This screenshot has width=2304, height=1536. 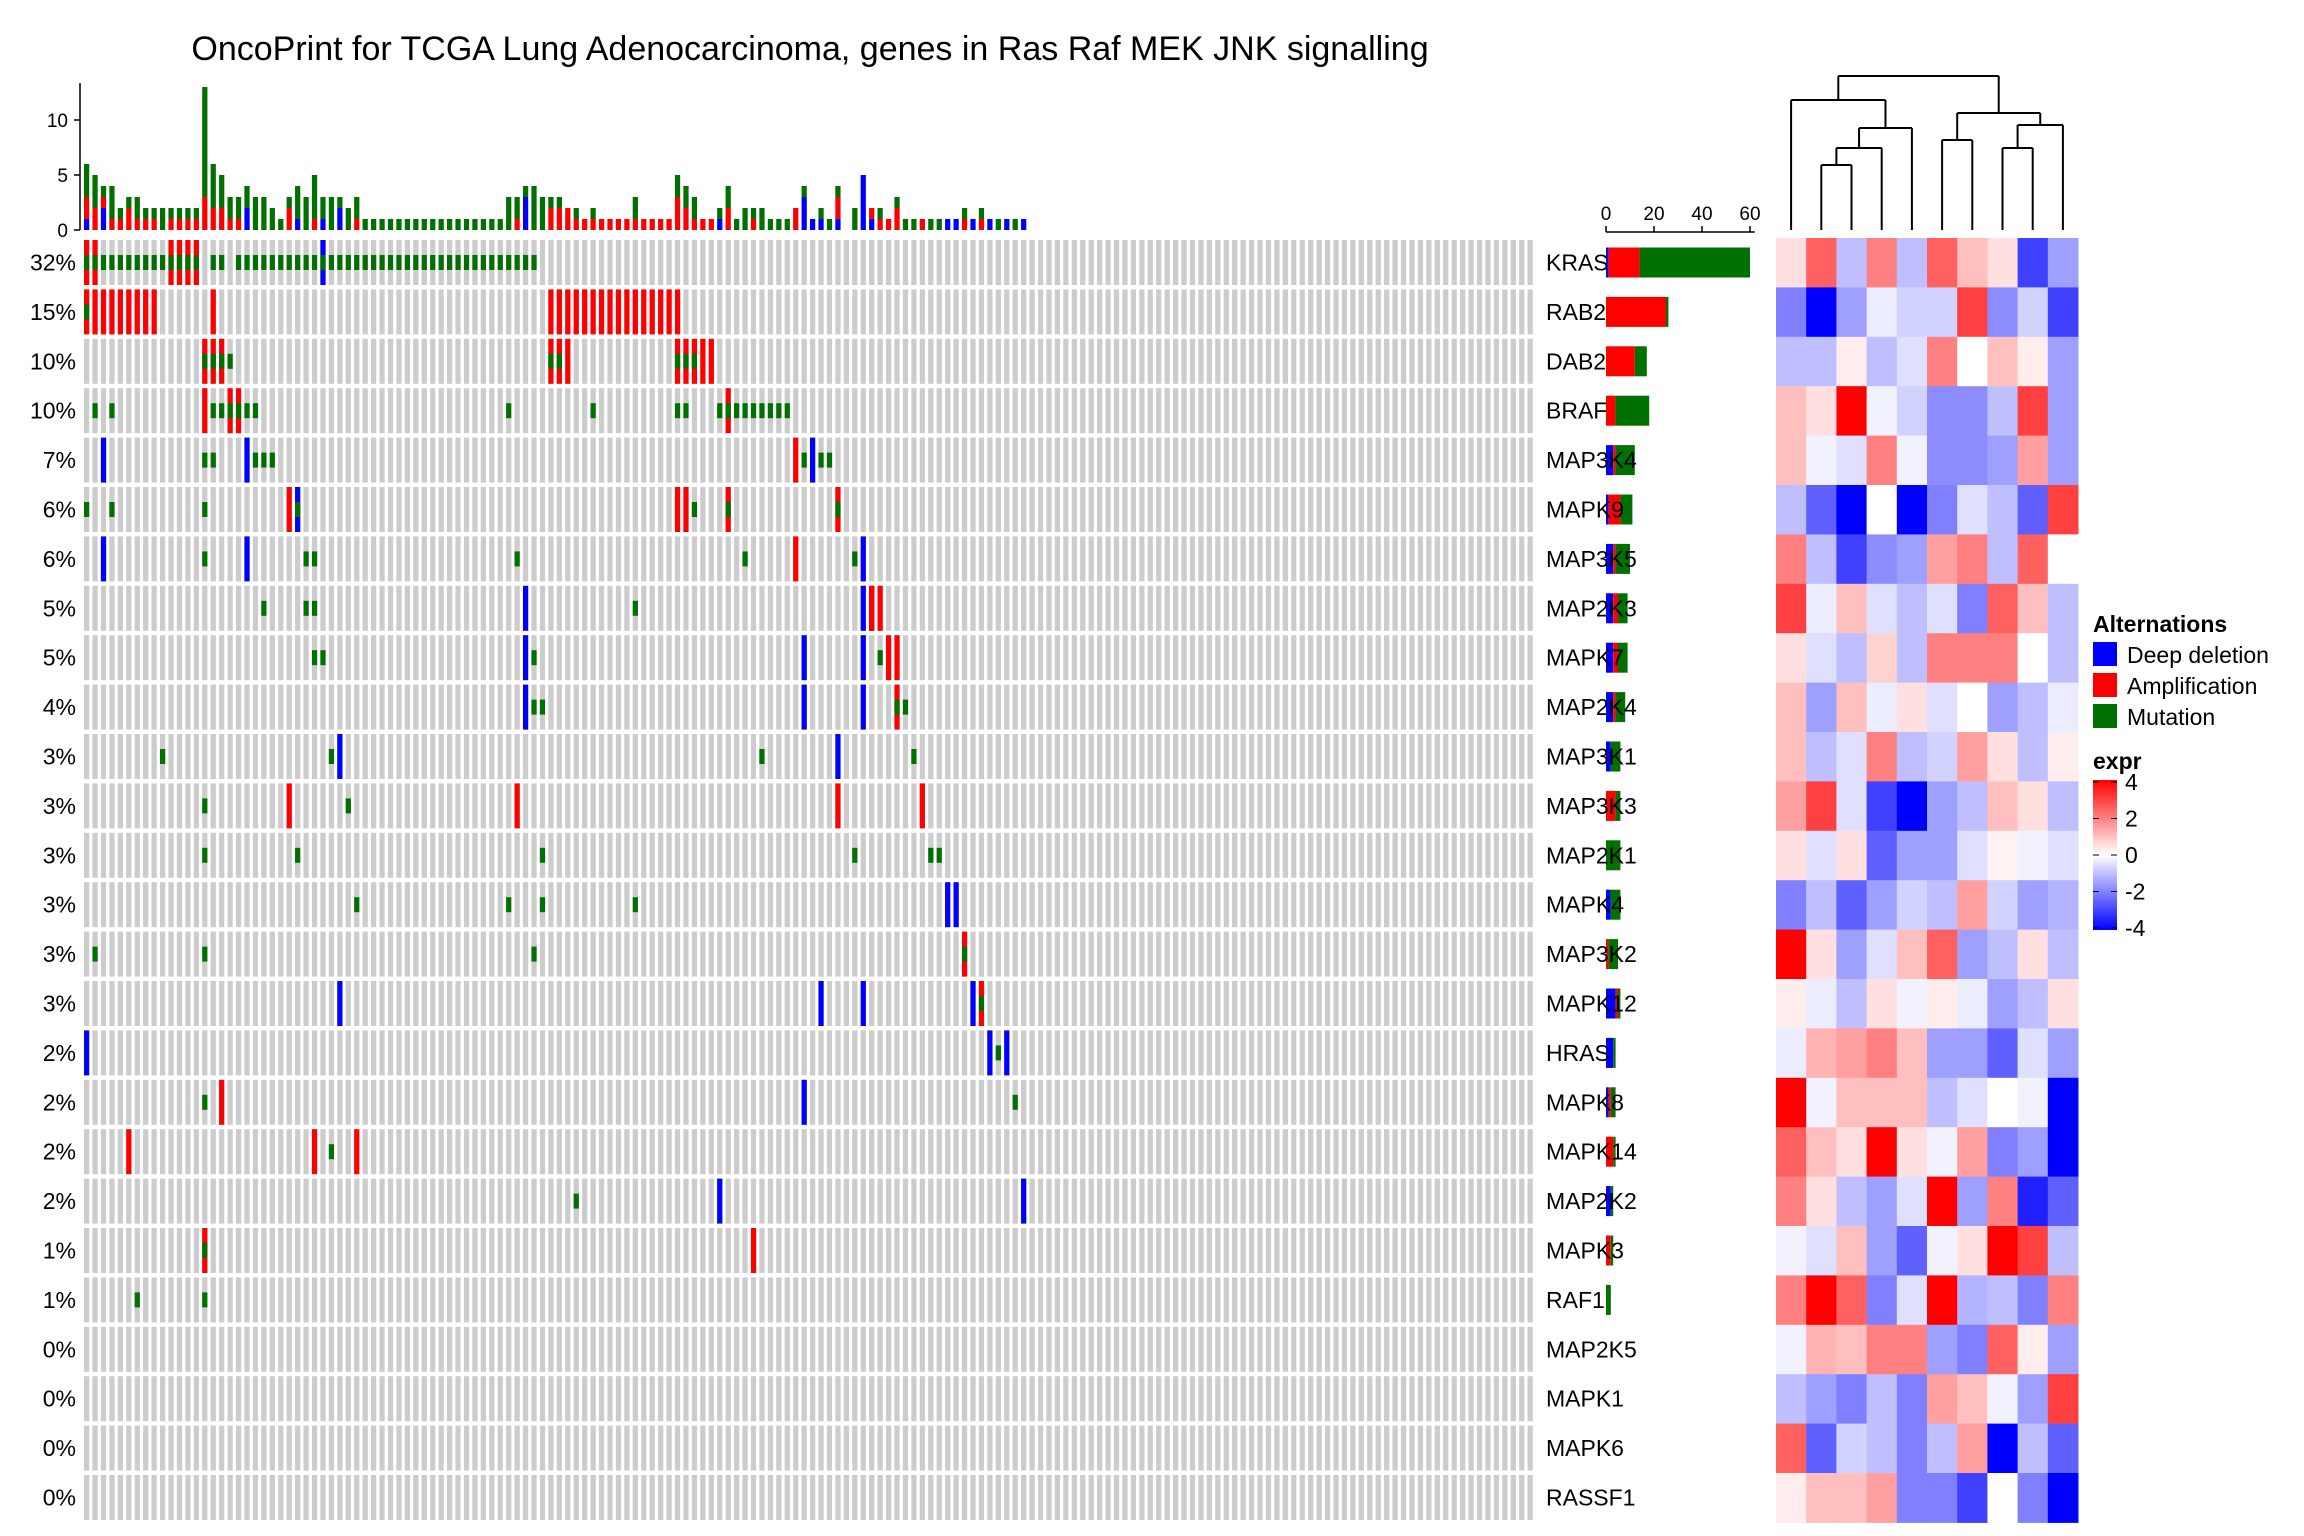 I want to click on alteration-amplification, so click(x=129, y=312).